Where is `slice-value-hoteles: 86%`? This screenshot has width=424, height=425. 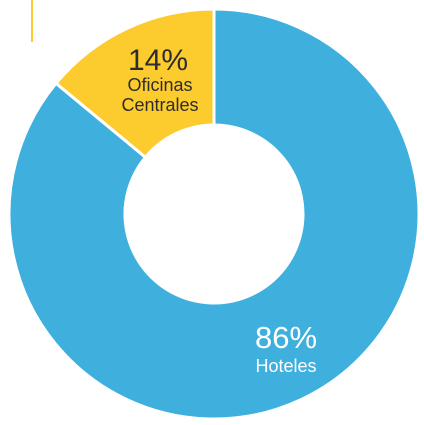
slice-value-hoteles: 86% is located at coordinates (286, 337).